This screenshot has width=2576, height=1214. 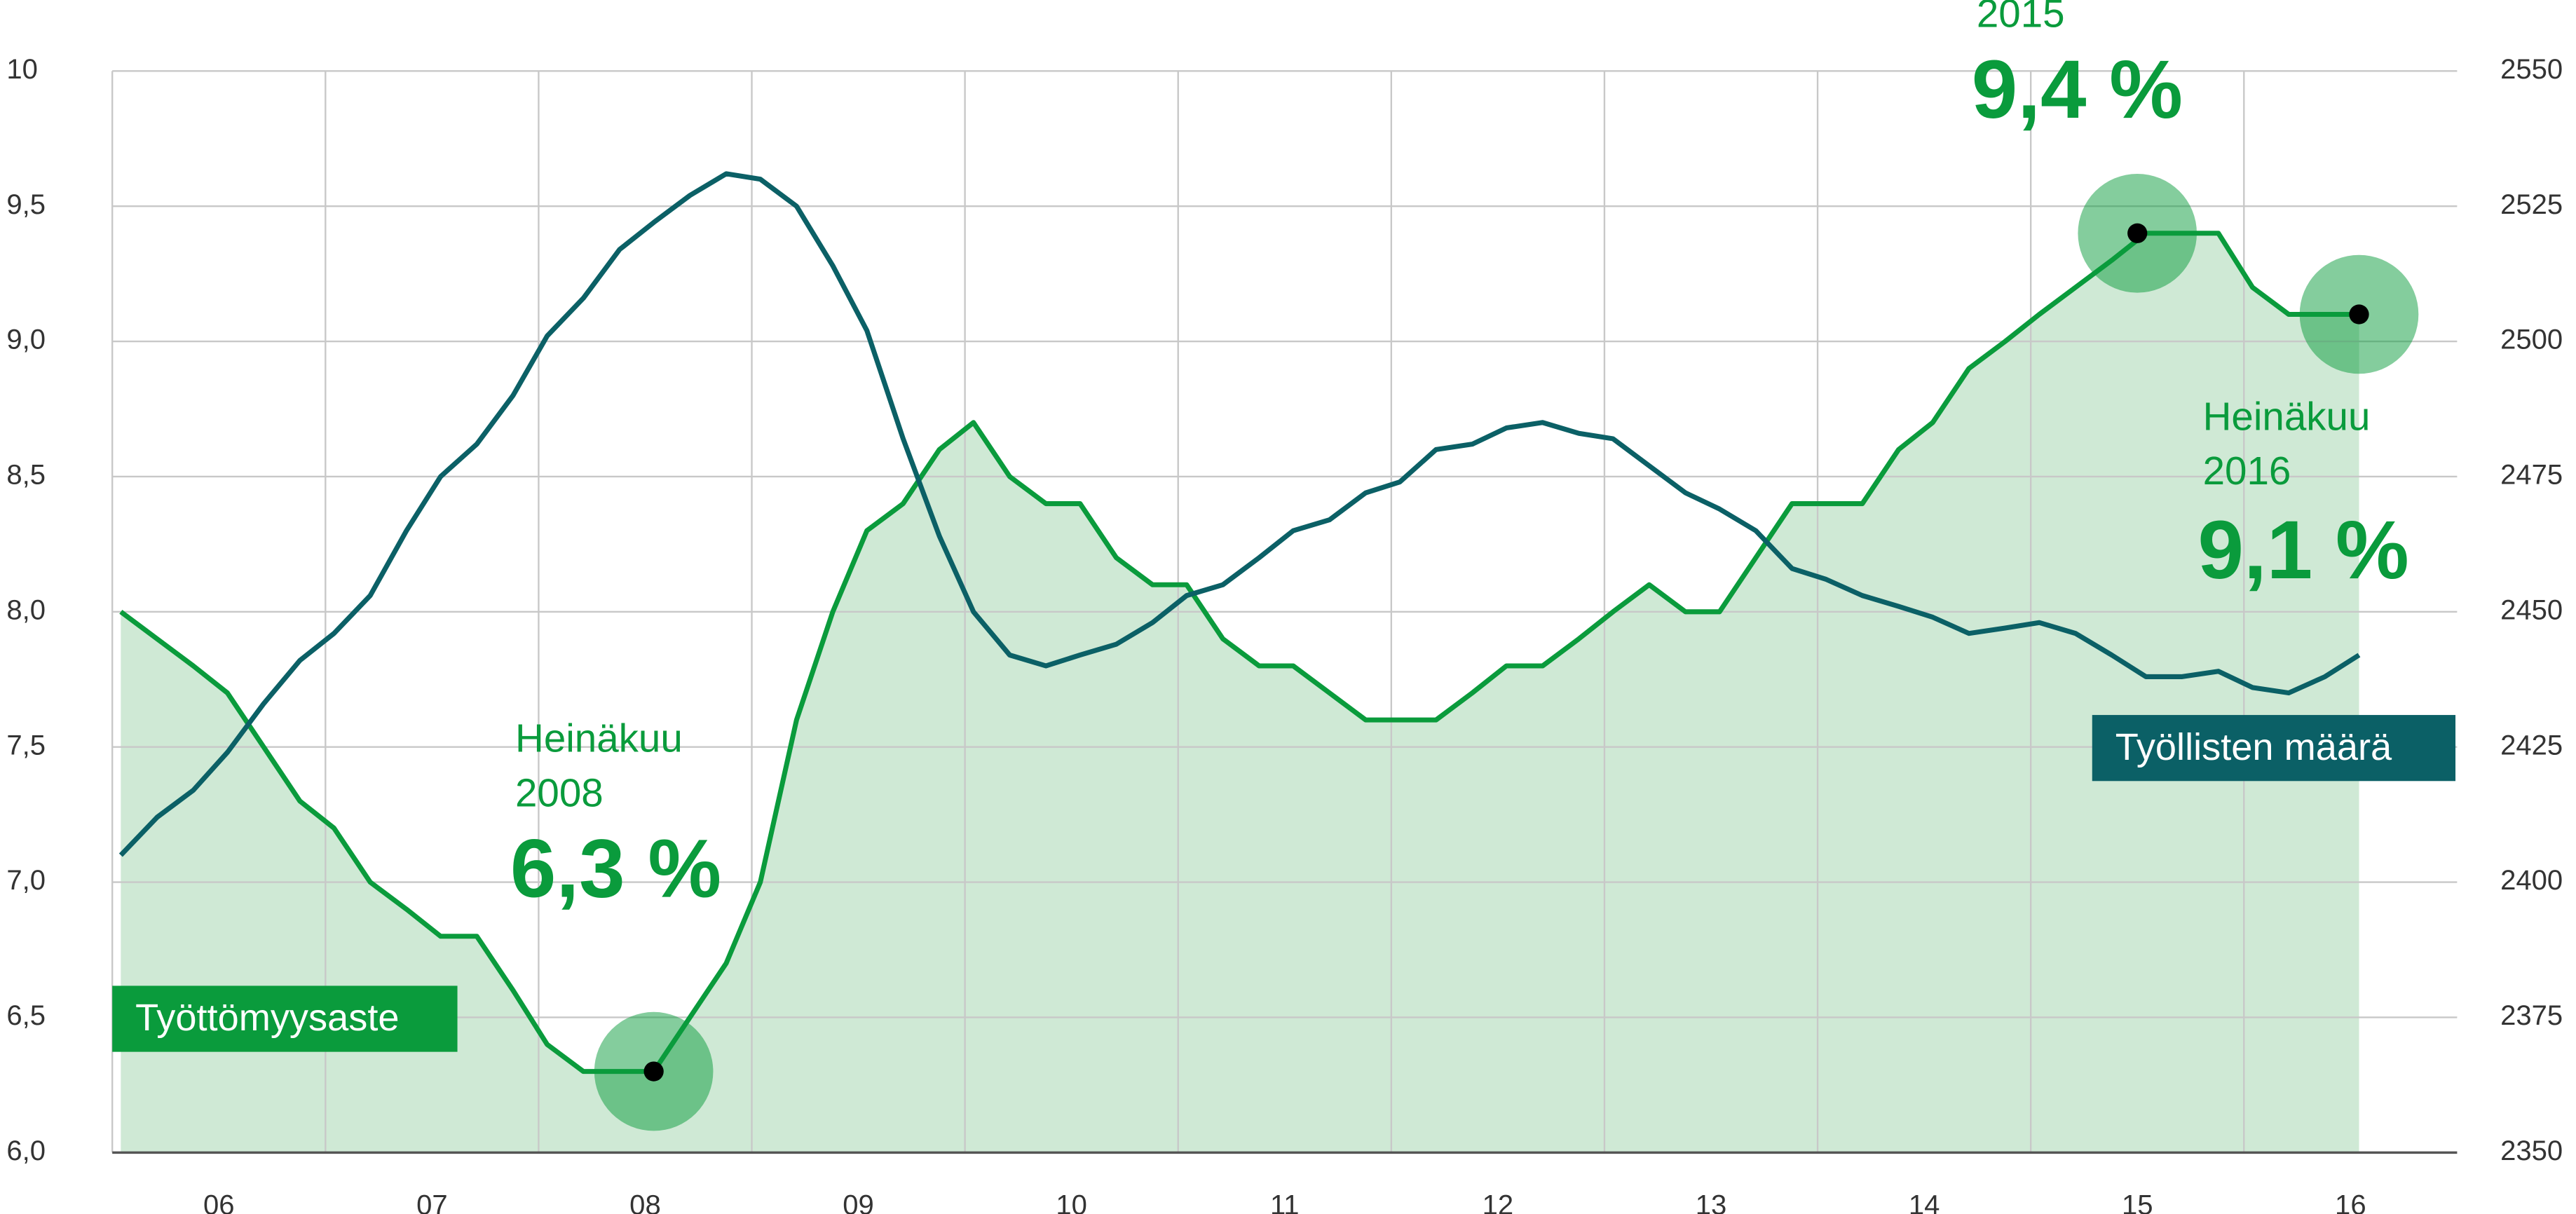 I want to click on y2-tick-label: 2400, so click(x=2531, y=880).